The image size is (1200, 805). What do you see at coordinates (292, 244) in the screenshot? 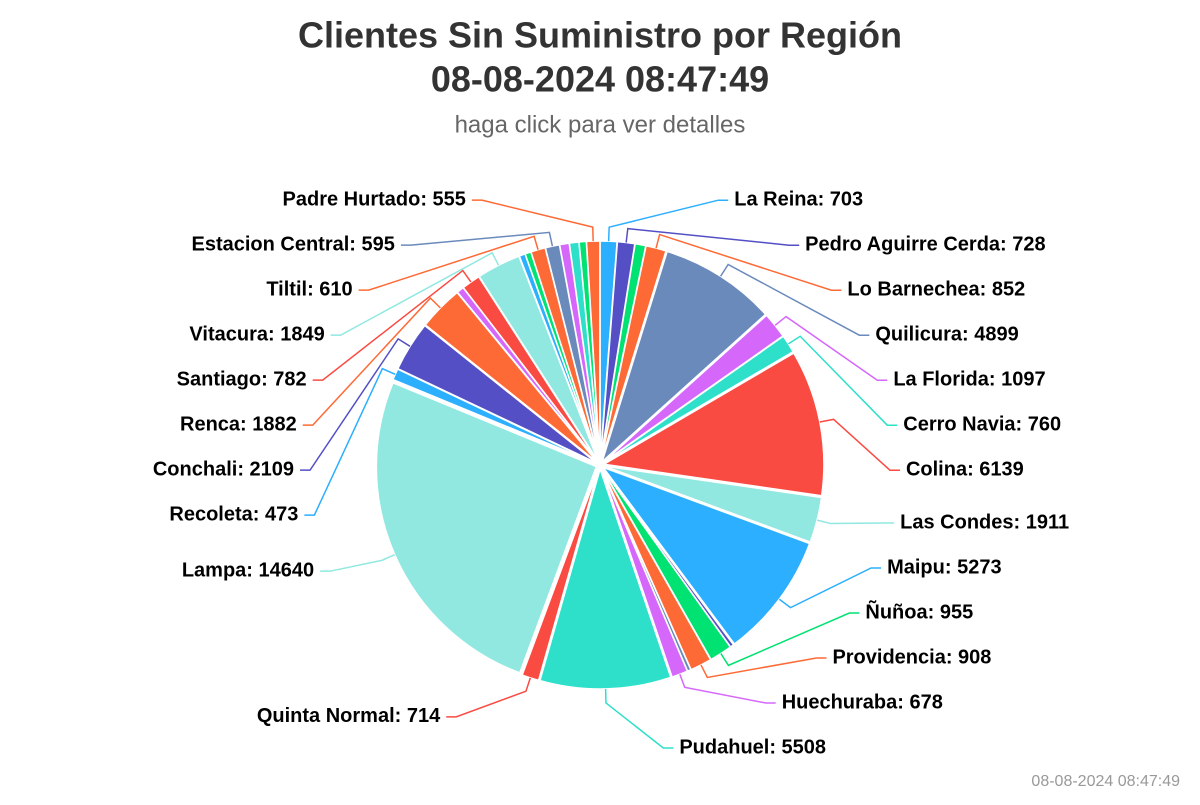
I see `data-label: Estacion Central: 595` at bounding box center [292, 244].